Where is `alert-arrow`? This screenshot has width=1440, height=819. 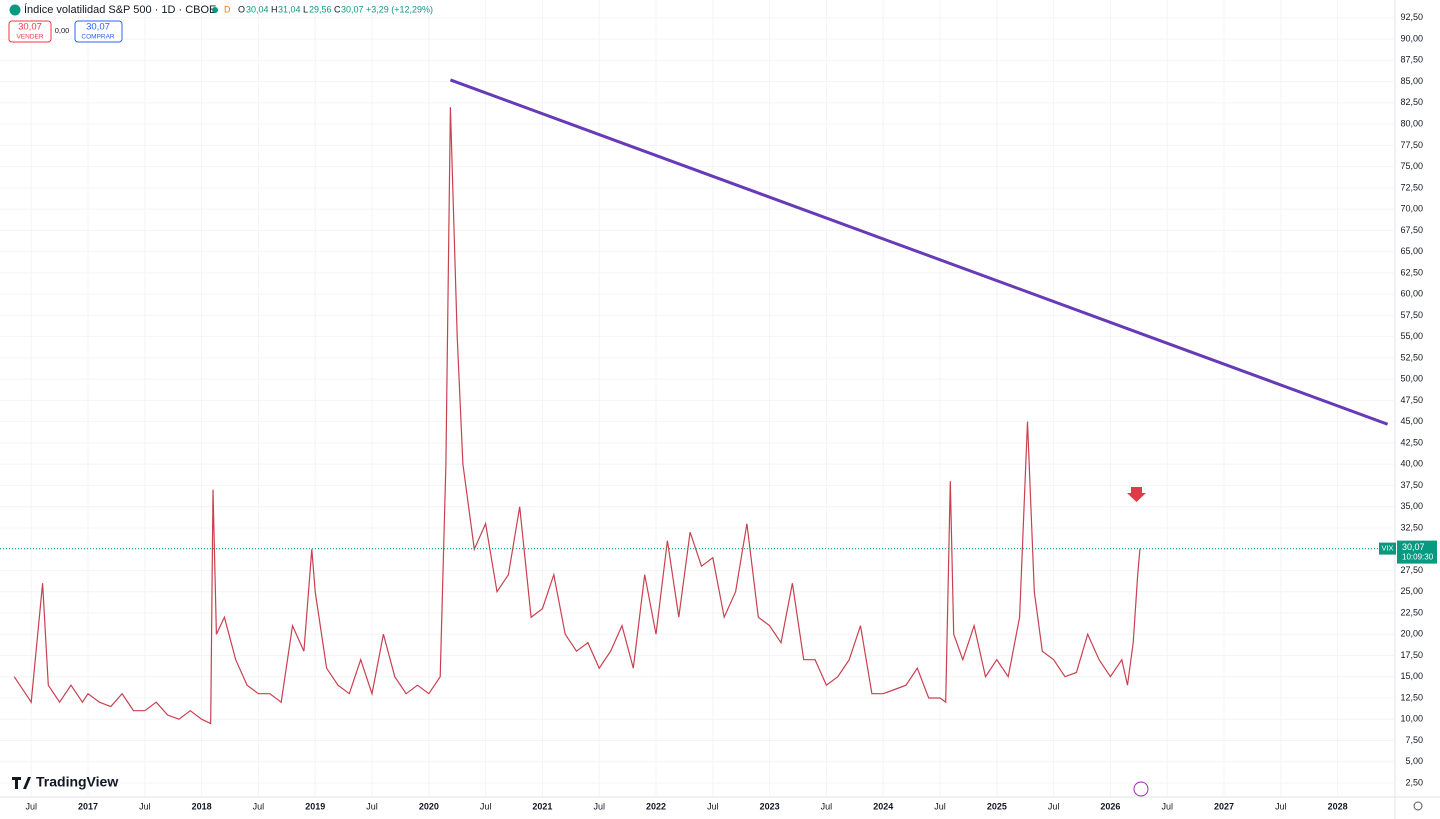 alert-arrow is located at coordinates (1136, 494).